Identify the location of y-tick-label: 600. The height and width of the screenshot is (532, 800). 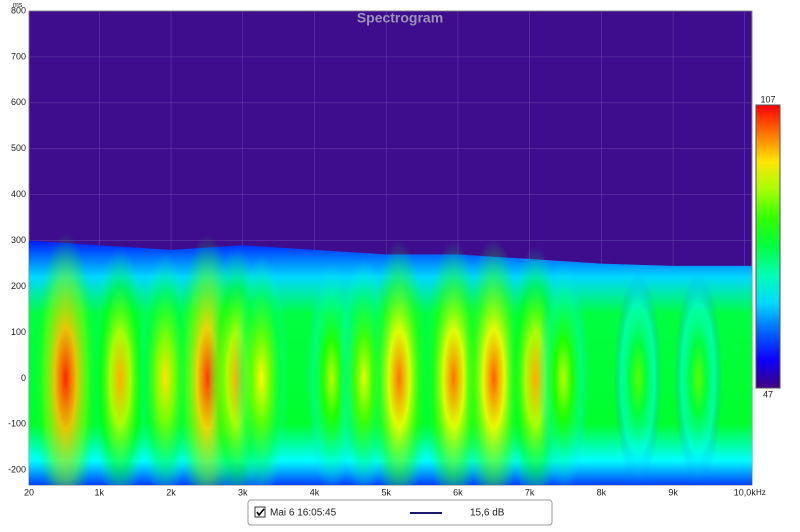
(18, 102).